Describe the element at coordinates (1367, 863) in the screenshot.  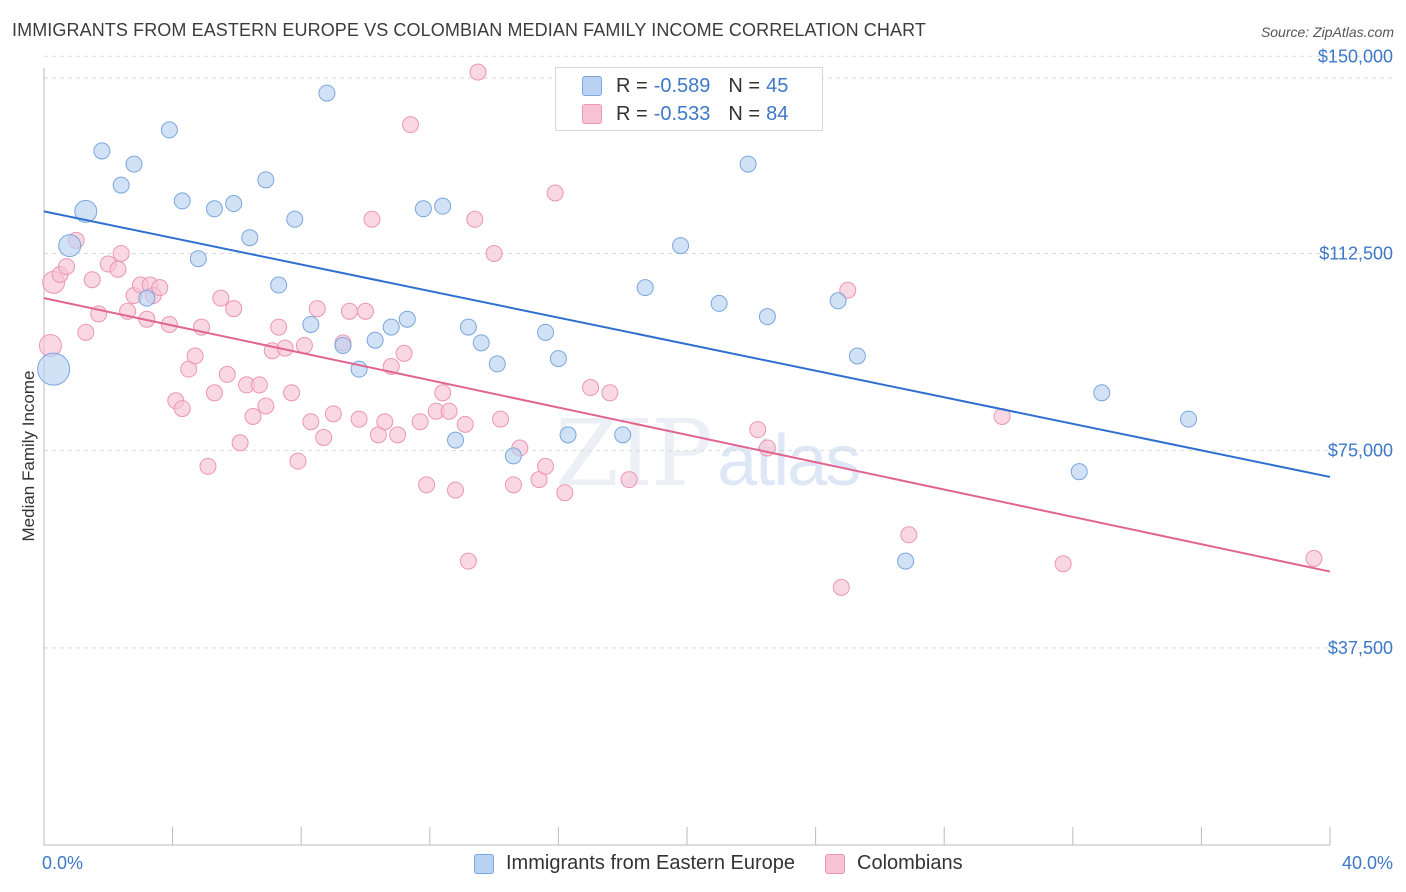
I see `x-tick-label: 40.0%` at that location.